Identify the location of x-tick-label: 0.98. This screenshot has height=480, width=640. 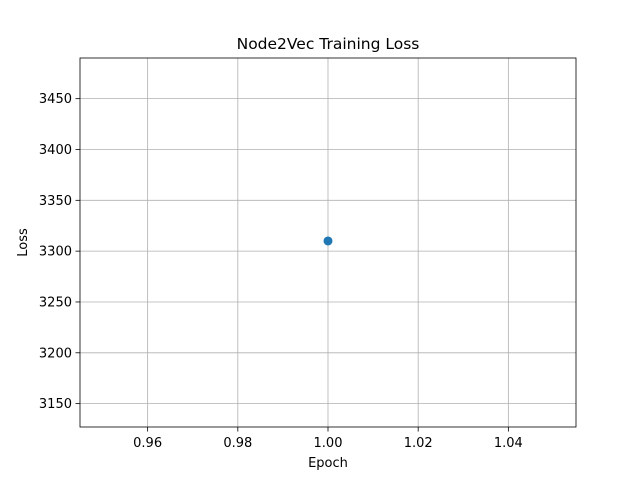
(237, 443).